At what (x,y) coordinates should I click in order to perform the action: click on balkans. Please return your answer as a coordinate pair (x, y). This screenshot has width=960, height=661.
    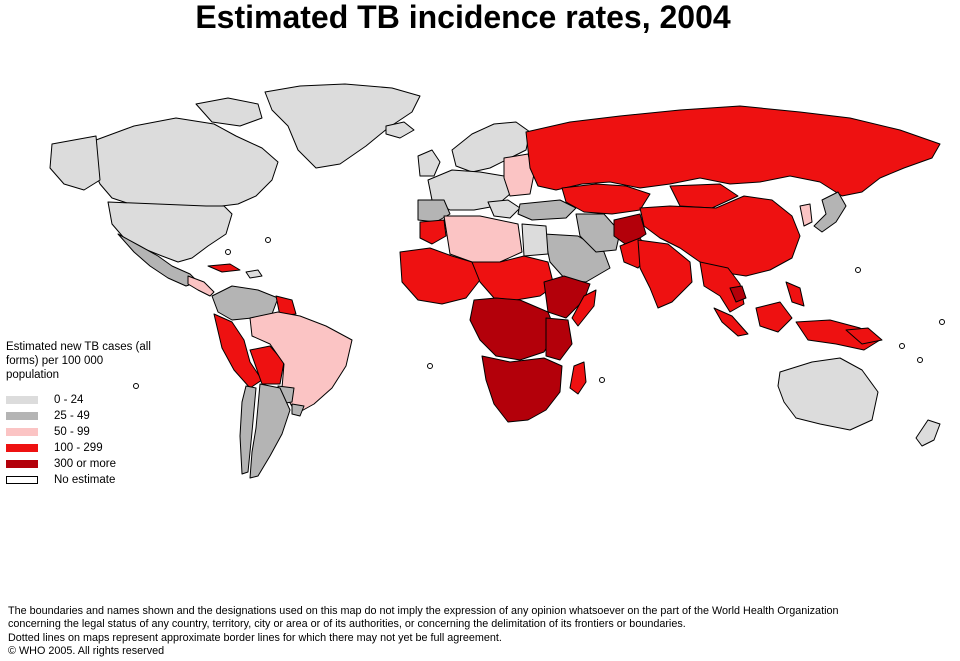
    Looking at the image, I should click on (504, 209).